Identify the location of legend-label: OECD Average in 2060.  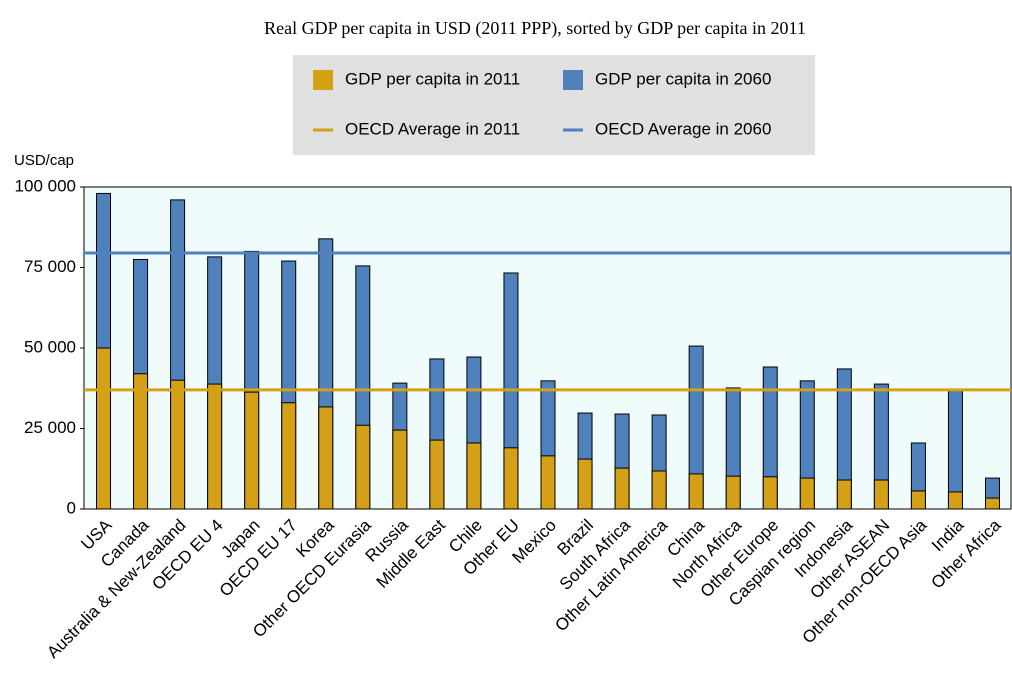
(683, 128).